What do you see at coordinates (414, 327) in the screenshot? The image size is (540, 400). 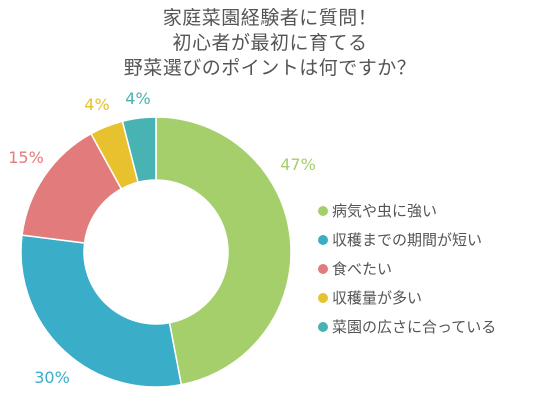 I see `legend-label: 菜園の広さに合っている` at bounding box center [414, 327].